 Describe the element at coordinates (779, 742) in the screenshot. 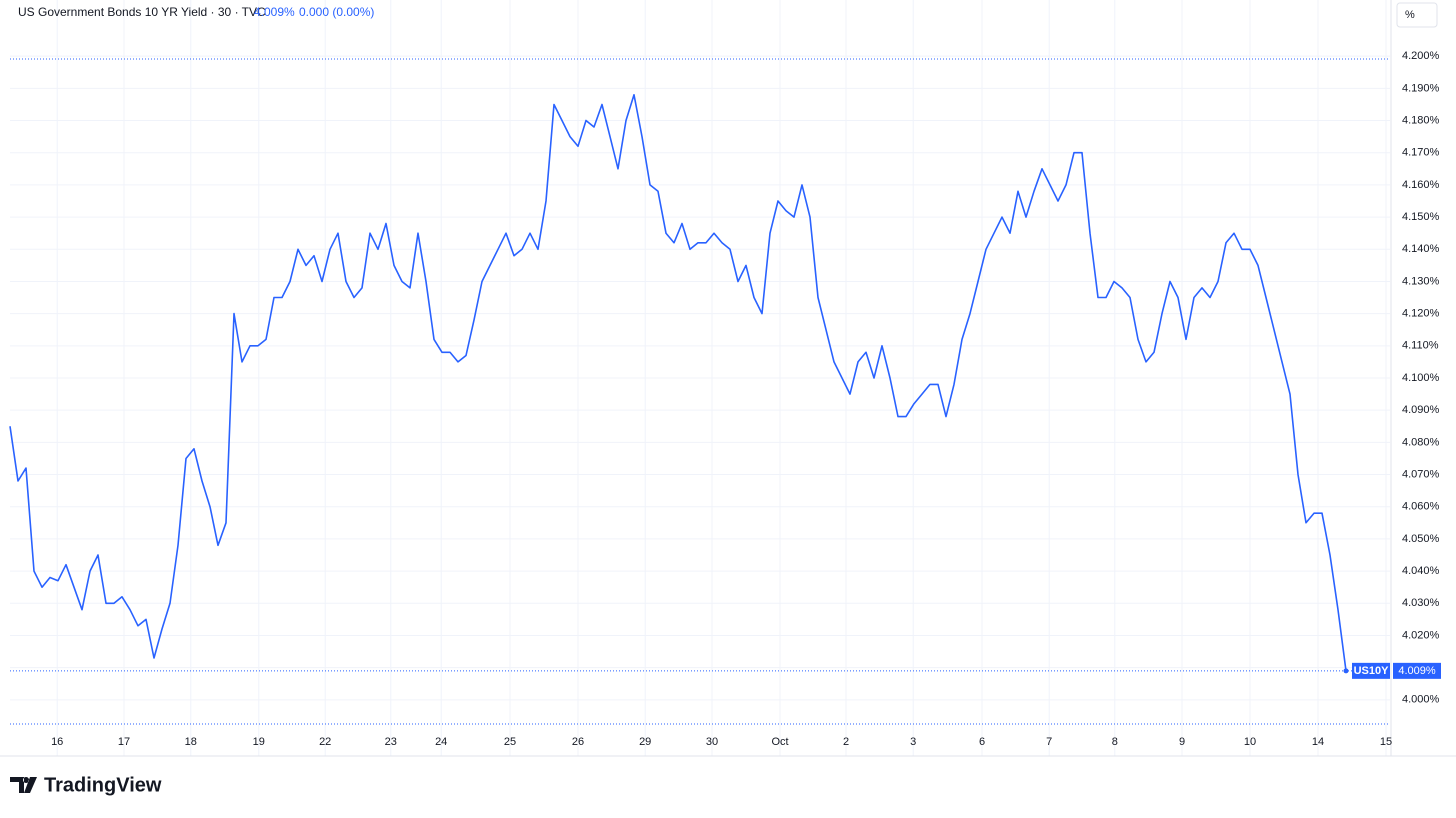

I see `x-tick-label: Oct` at that location.